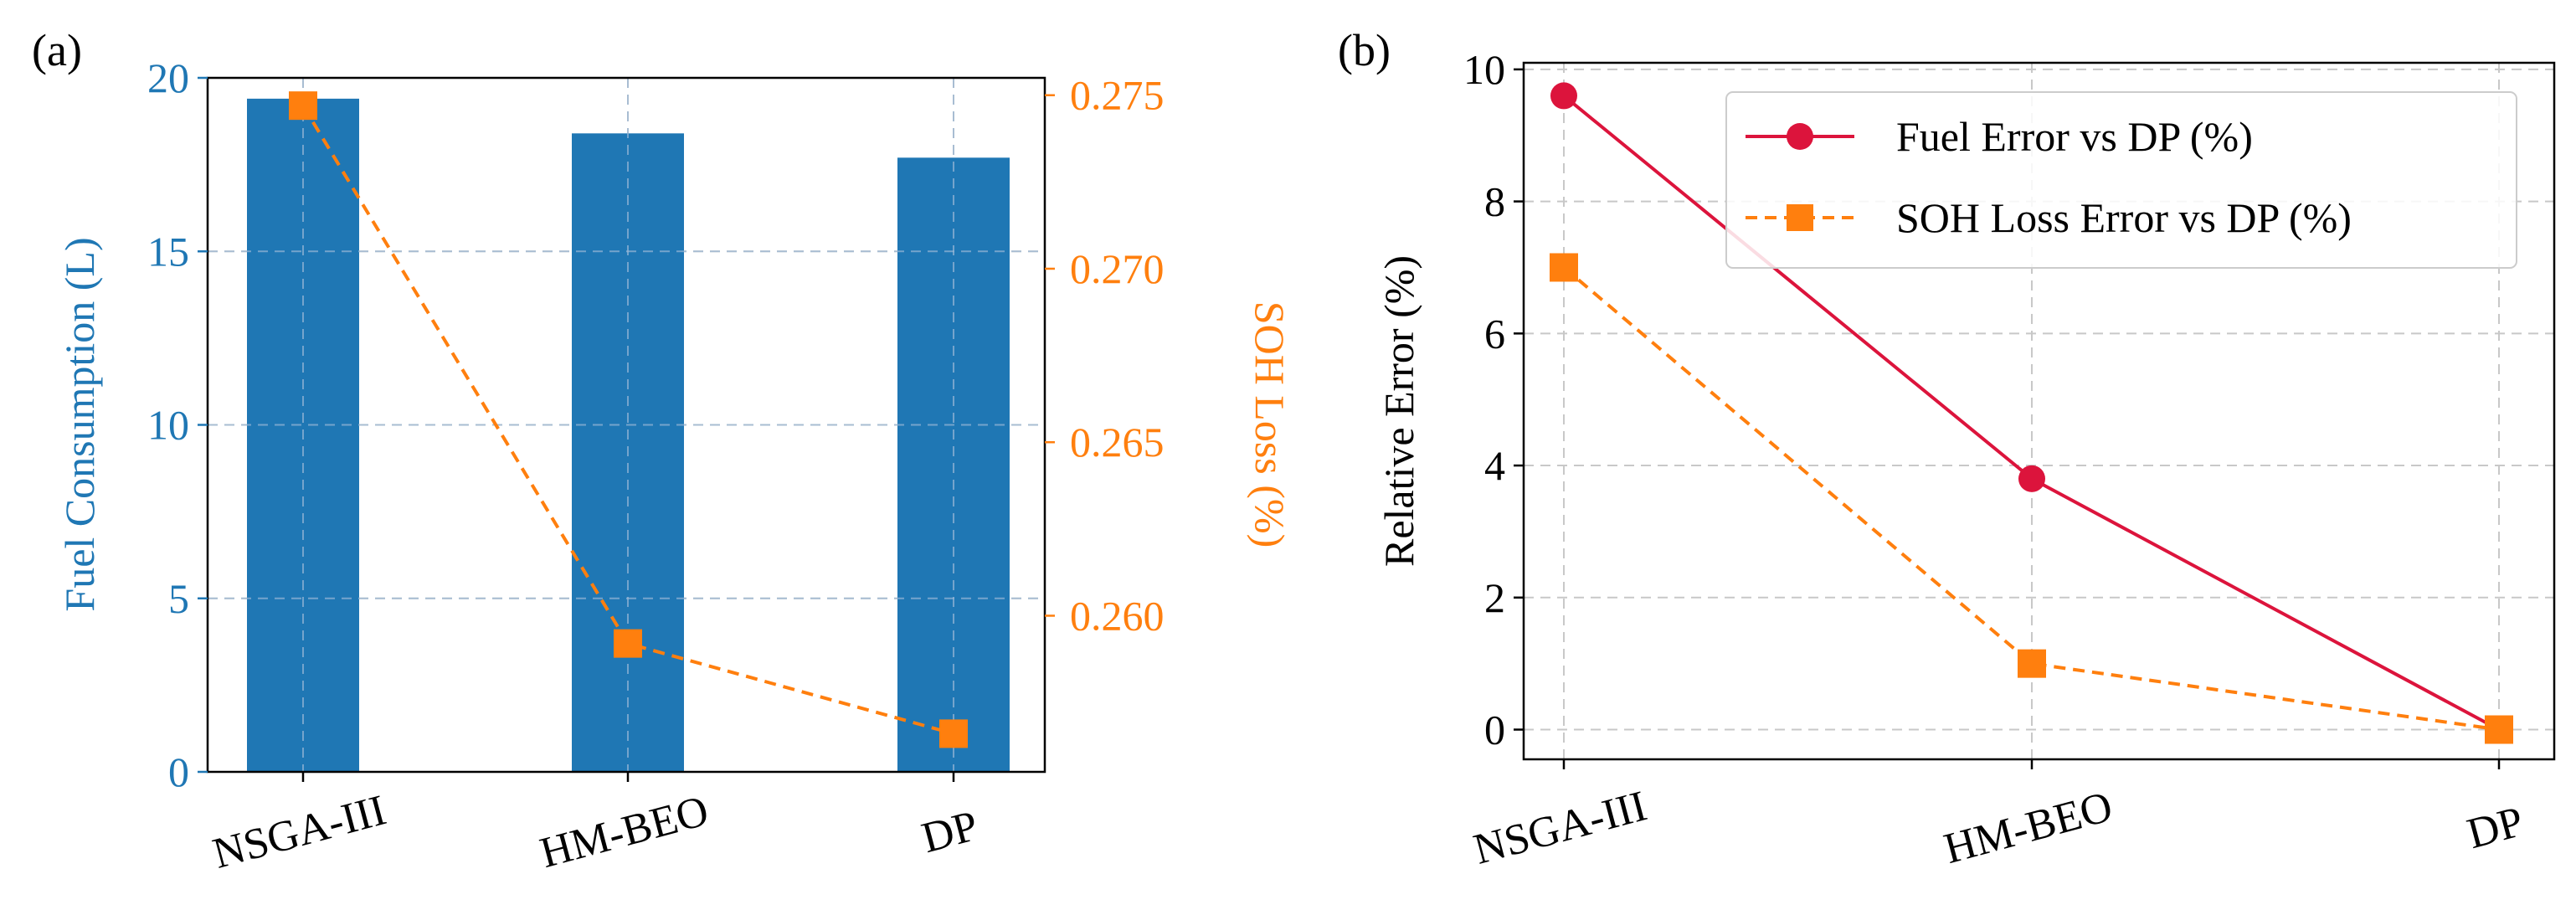 This screenshot has height=910, width=2576. Describe the element at coordinates (1118, 95) in the screenshot. I see `panel-a-y2-tick-label: 0.275` at that location.